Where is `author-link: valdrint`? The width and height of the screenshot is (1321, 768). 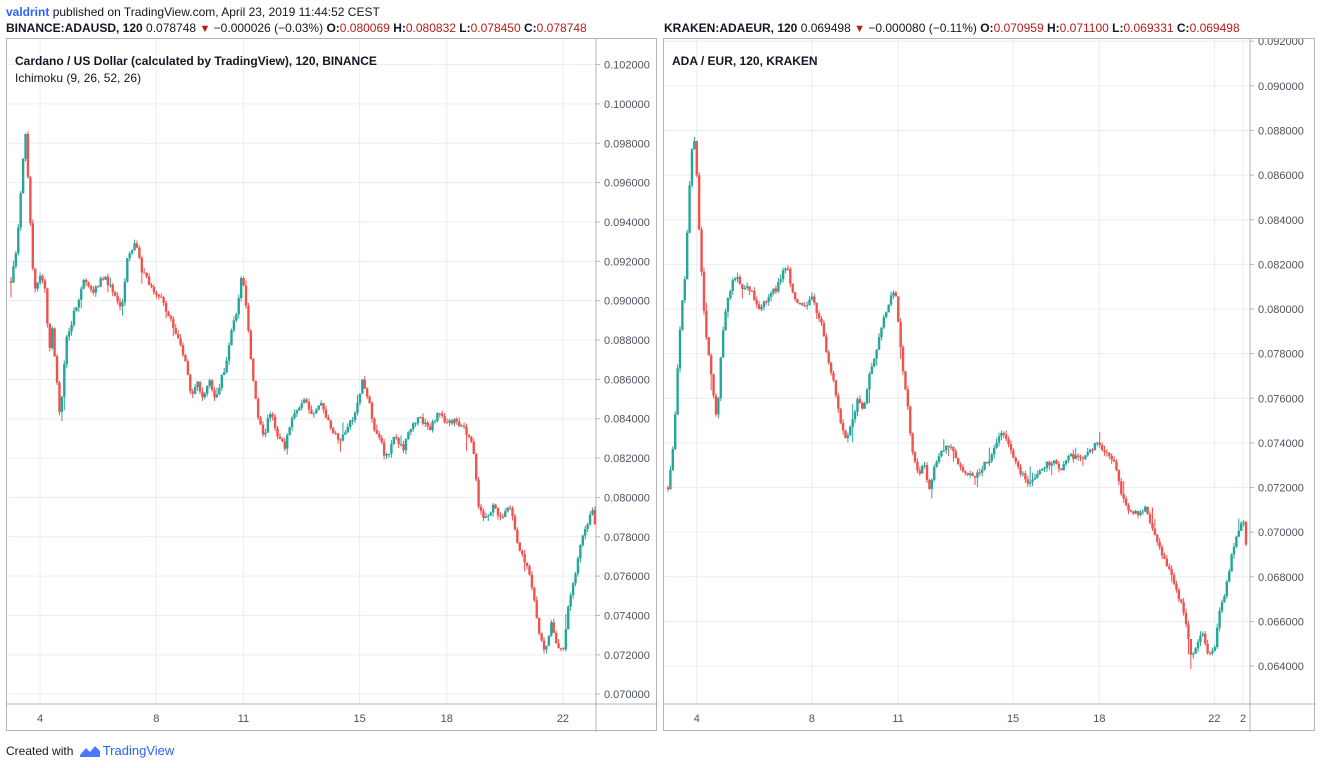
author-link: valdrint is located at coordinates (28, 12).